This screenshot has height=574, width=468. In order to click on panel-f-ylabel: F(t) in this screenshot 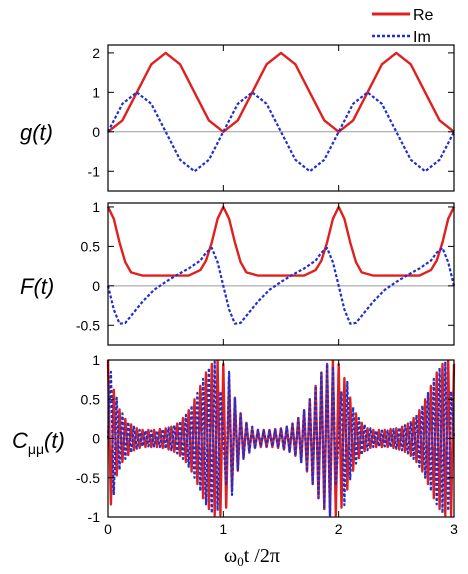, I will do `click(37, 286)`.